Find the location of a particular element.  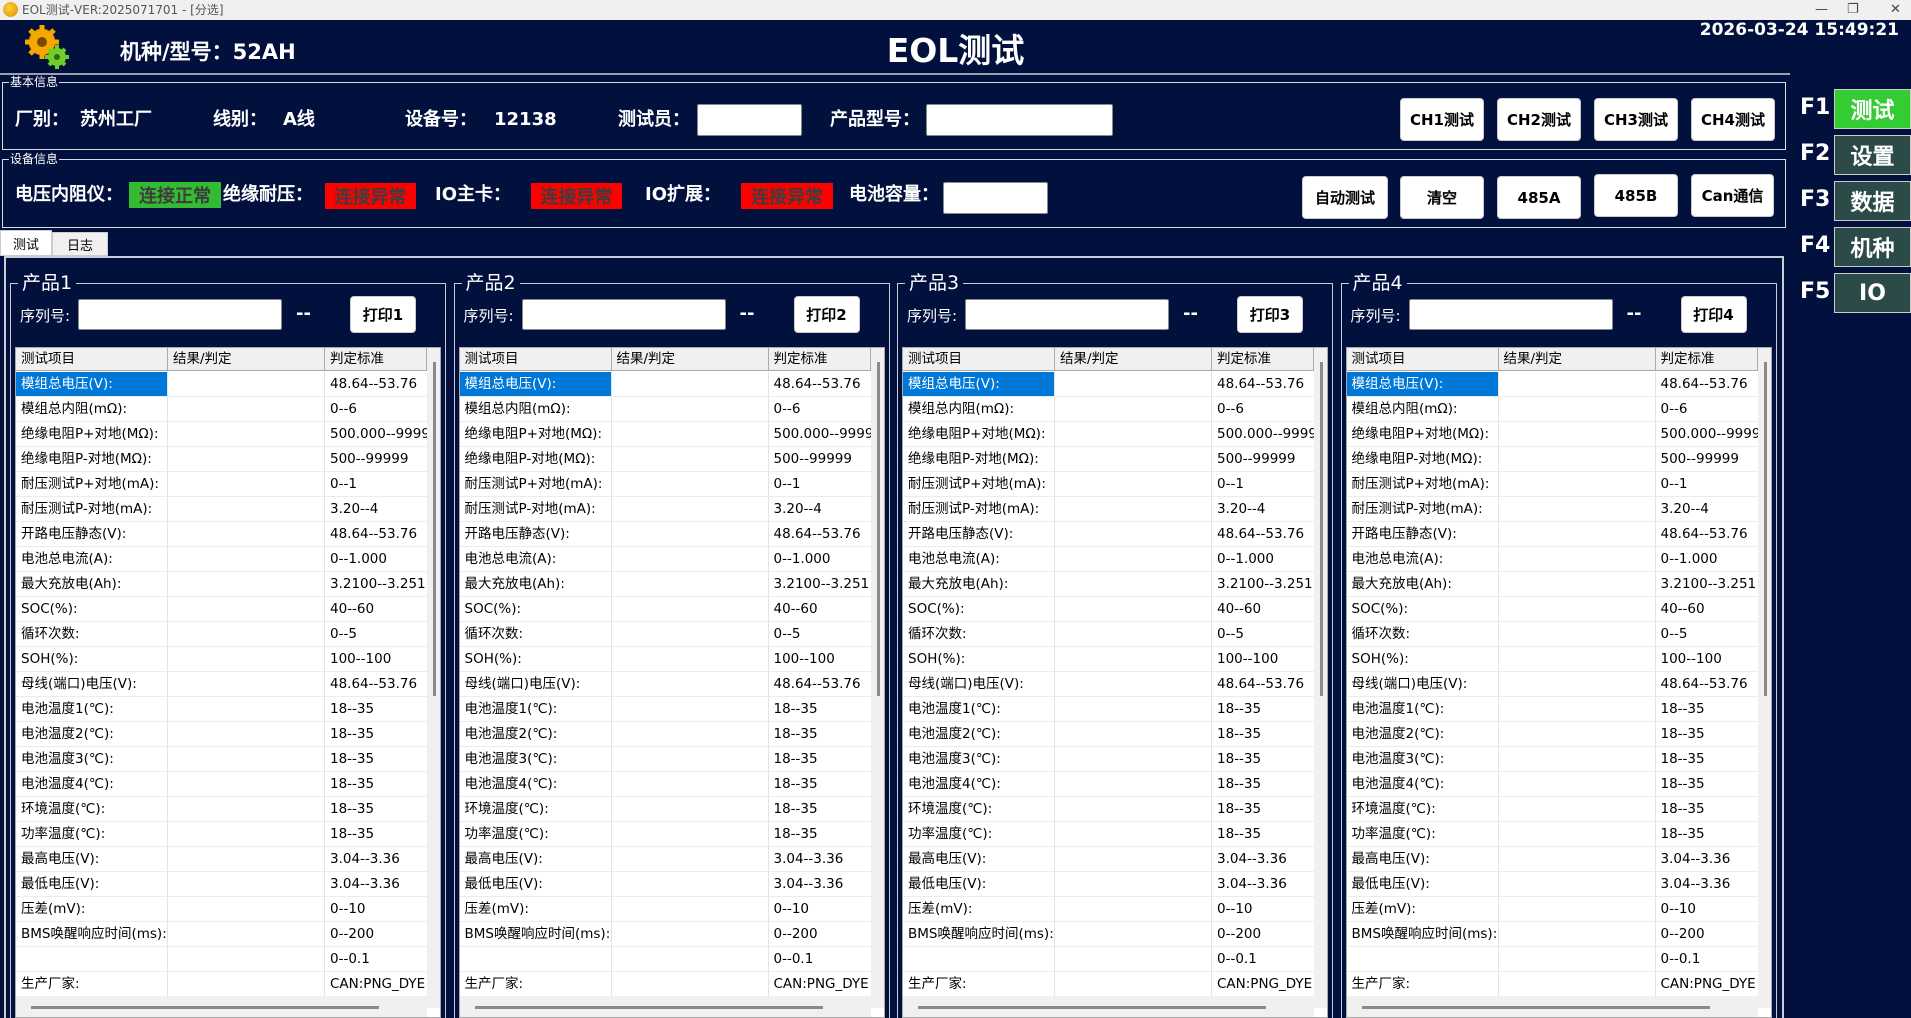

capacity-input is located at coordinates (995, 198).